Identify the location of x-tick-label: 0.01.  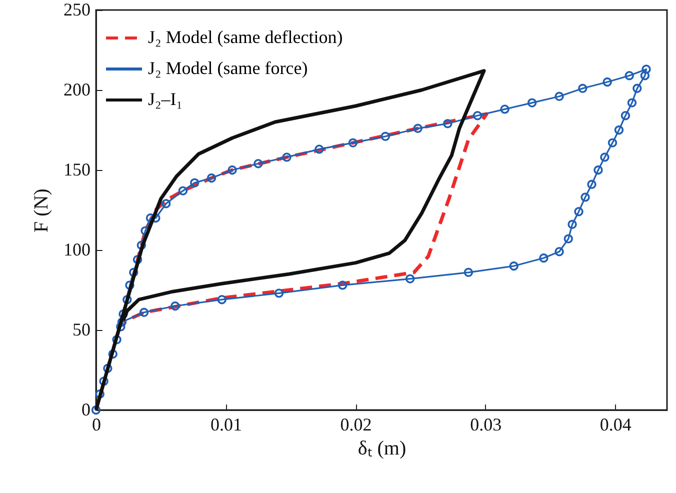
(226, 424).